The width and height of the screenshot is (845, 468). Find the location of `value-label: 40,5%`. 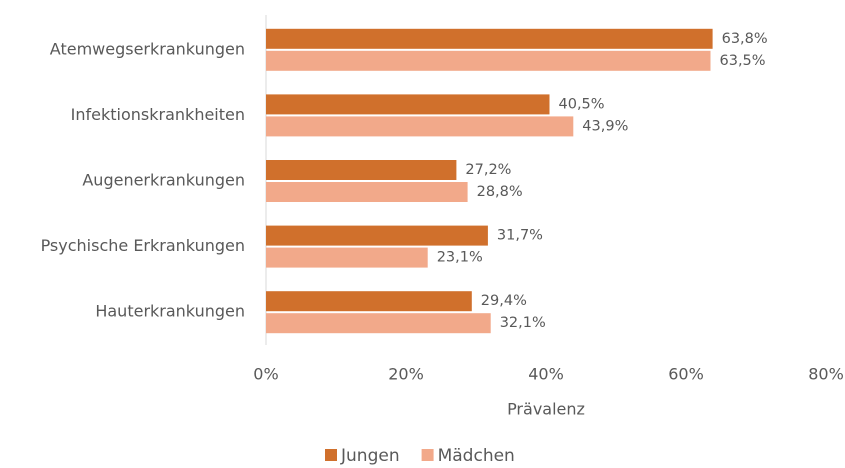

value-label: 40,5% is located at coordinates (582, 104).